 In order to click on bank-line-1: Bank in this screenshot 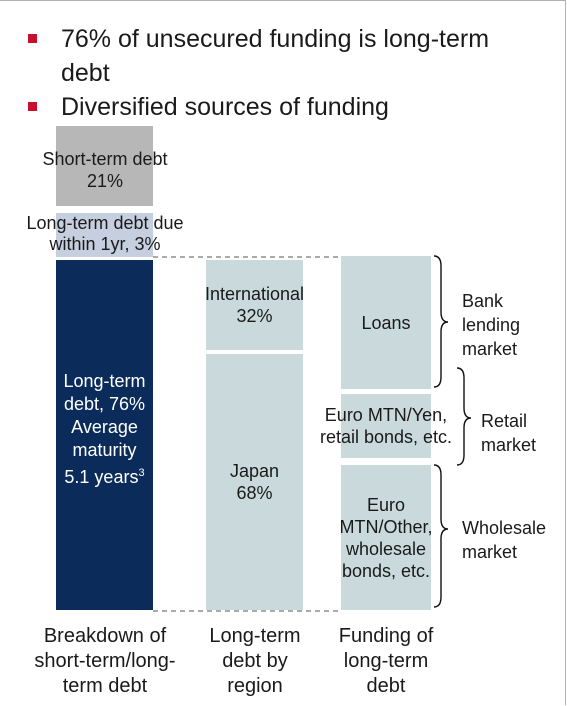, I will do `click(483, 301)`.